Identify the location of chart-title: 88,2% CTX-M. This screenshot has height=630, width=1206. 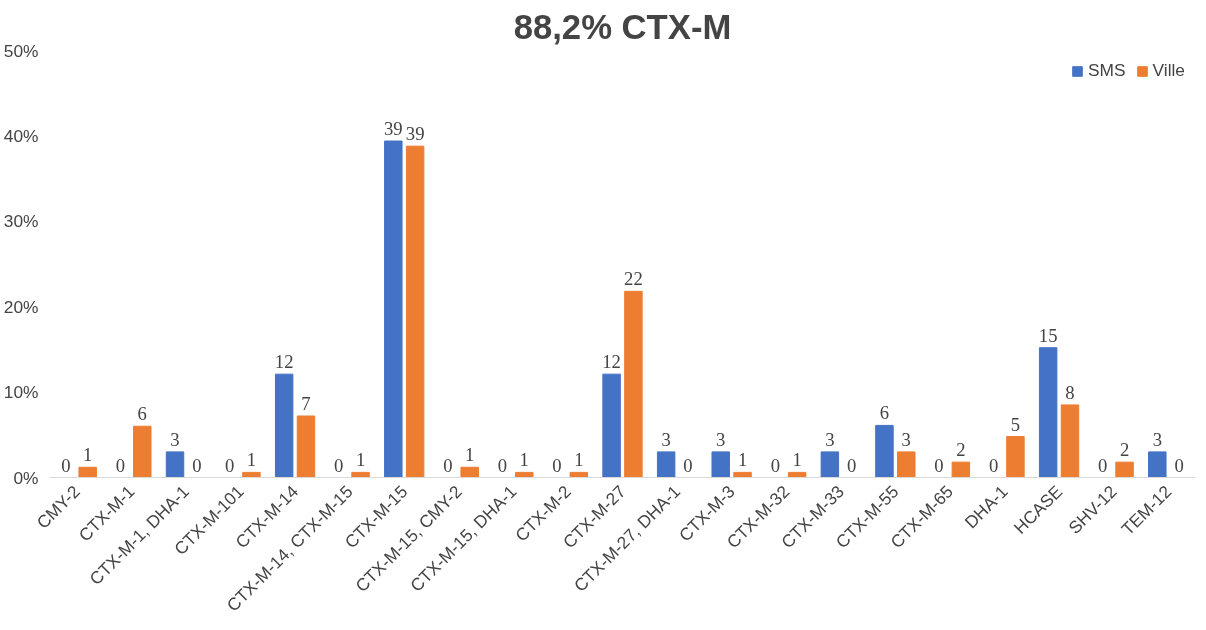
(622, 26).